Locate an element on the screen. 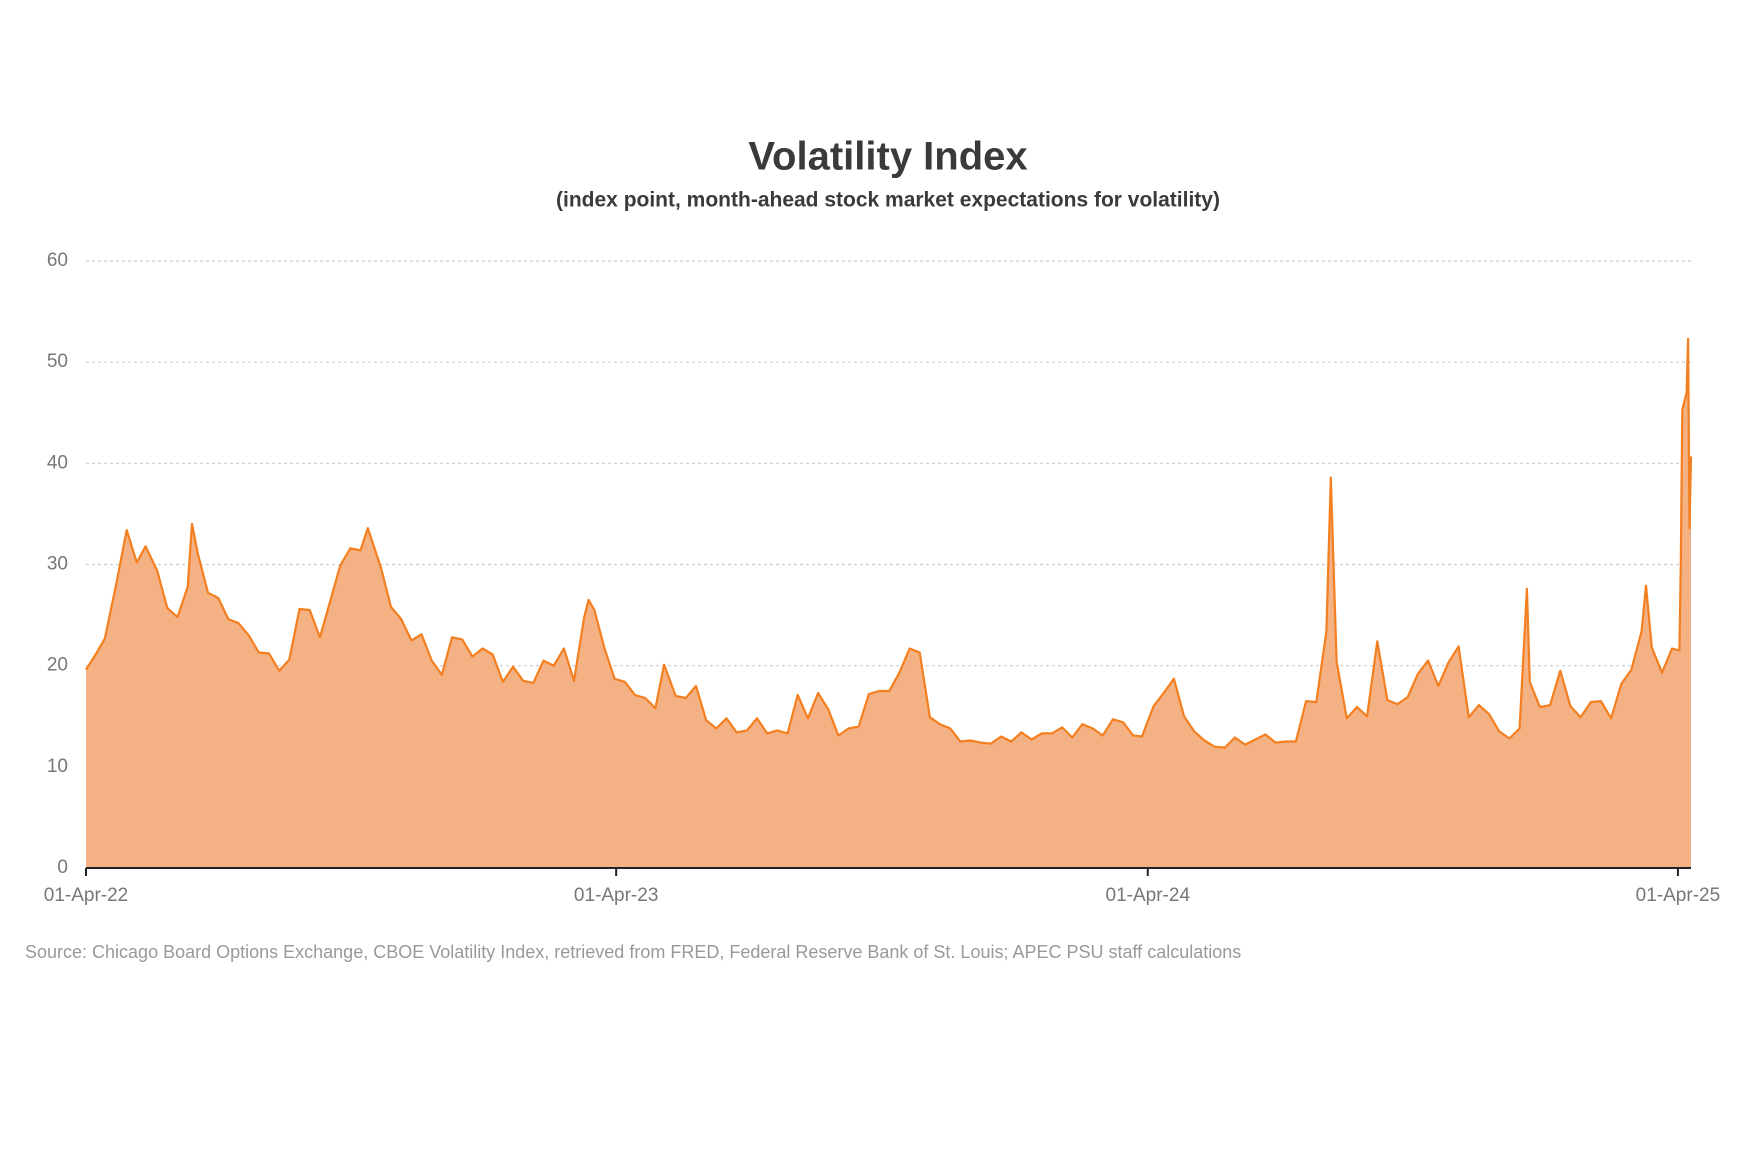 This screenshot has height=1169, width=1750. x-tick-label: 01-Apr-23 is located at coordinates (616, 895).